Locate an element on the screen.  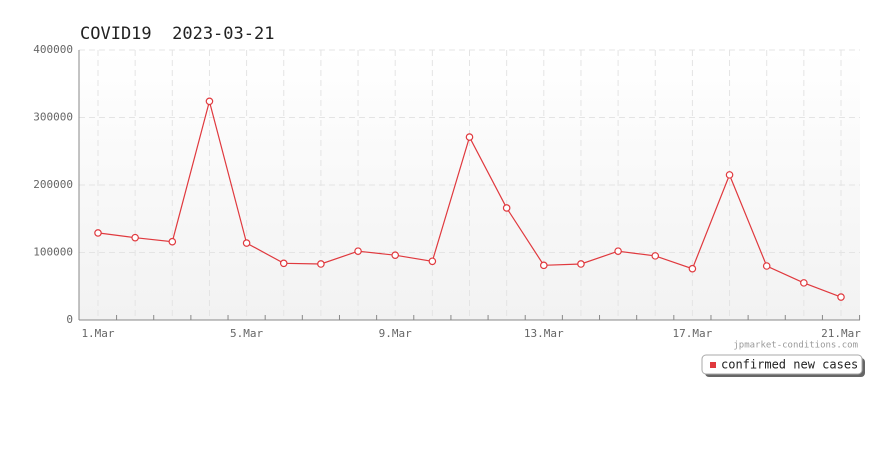
x-tick-label: 1.Mar is located at coordinates (97, 333).